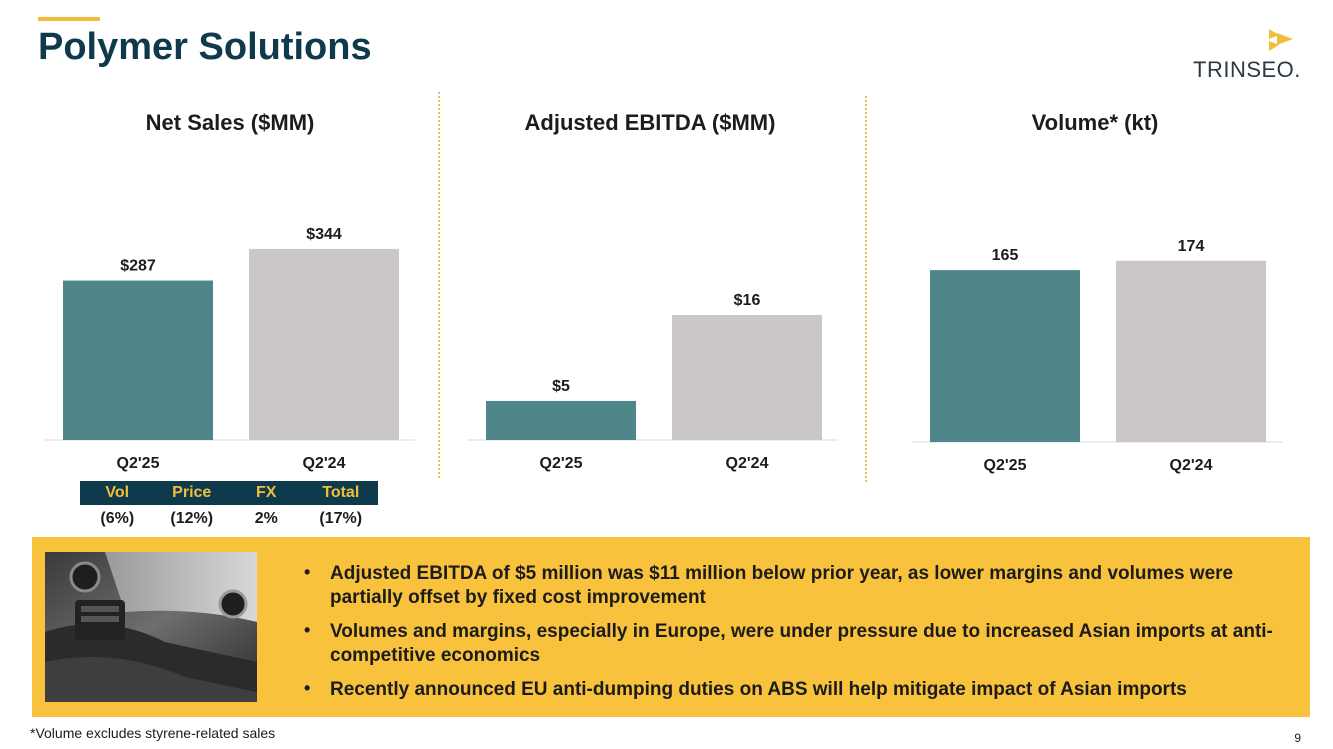  What do you see at coordinates (1005, 465) in the screenshot?
I see `volume-category-label-0: Q2'25` at bounding box center [1005, 465].